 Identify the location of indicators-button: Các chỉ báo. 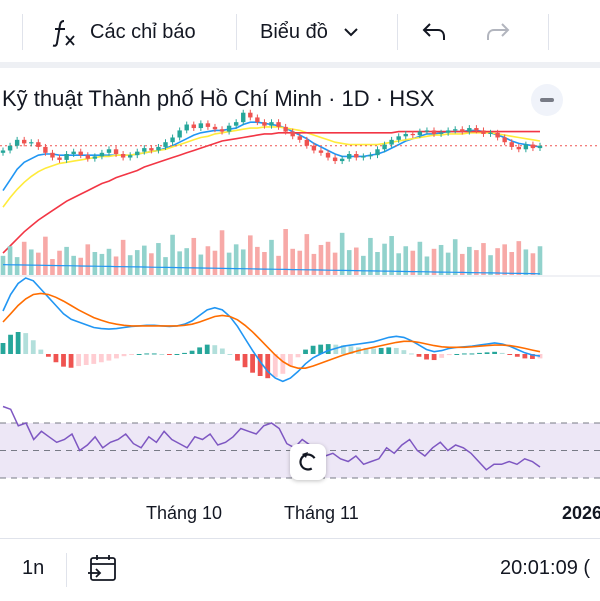
(123, 32).